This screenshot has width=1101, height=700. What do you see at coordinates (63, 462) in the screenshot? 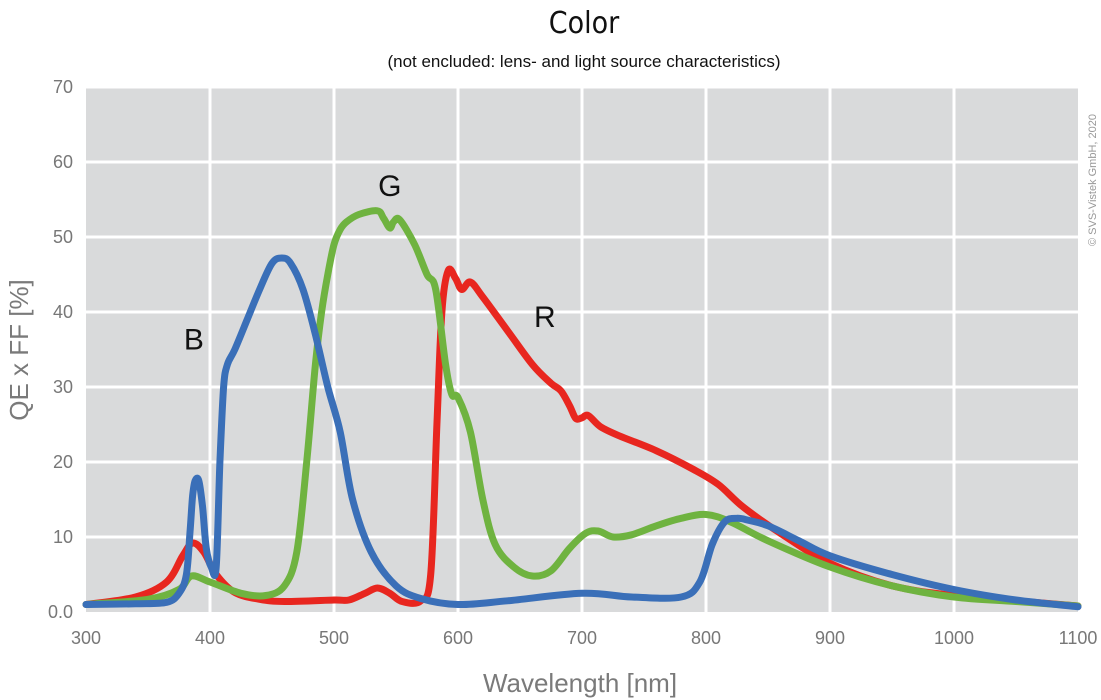
I see `y-tick-label: 20` at bounding box center [63, 462].